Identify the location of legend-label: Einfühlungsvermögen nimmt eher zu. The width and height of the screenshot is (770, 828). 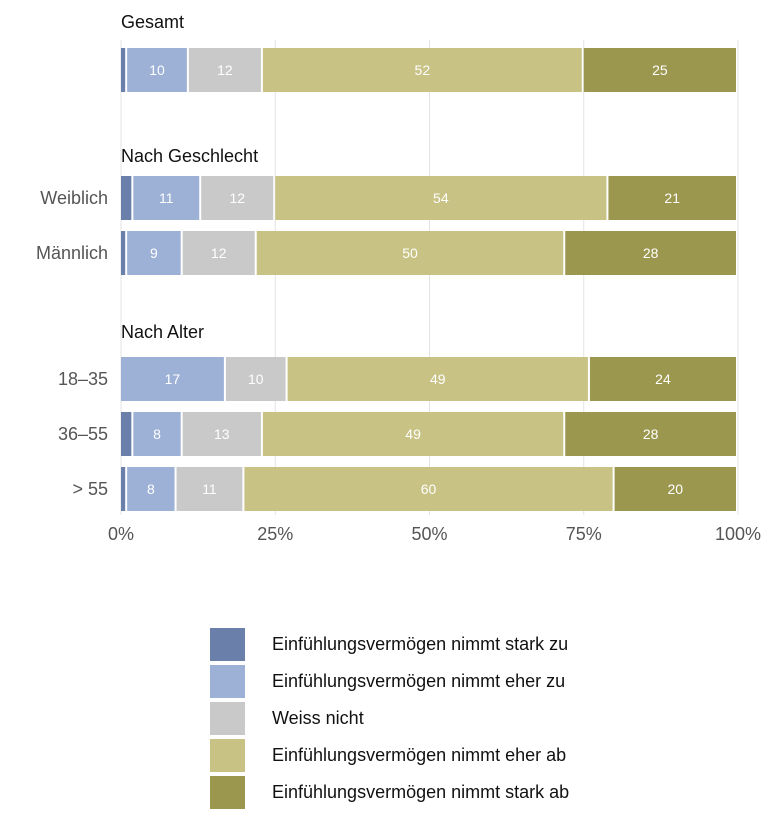
(419, 681).